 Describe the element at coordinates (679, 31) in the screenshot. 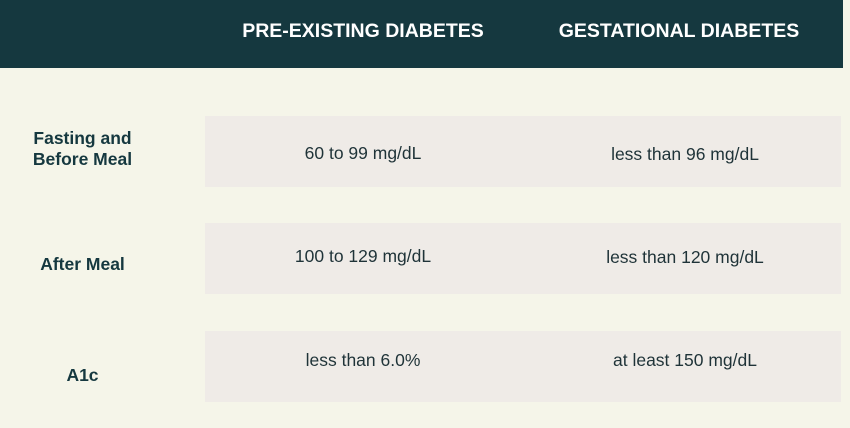

I see `column-header-gestational: GESTATIONAL DIABETES` at that location.